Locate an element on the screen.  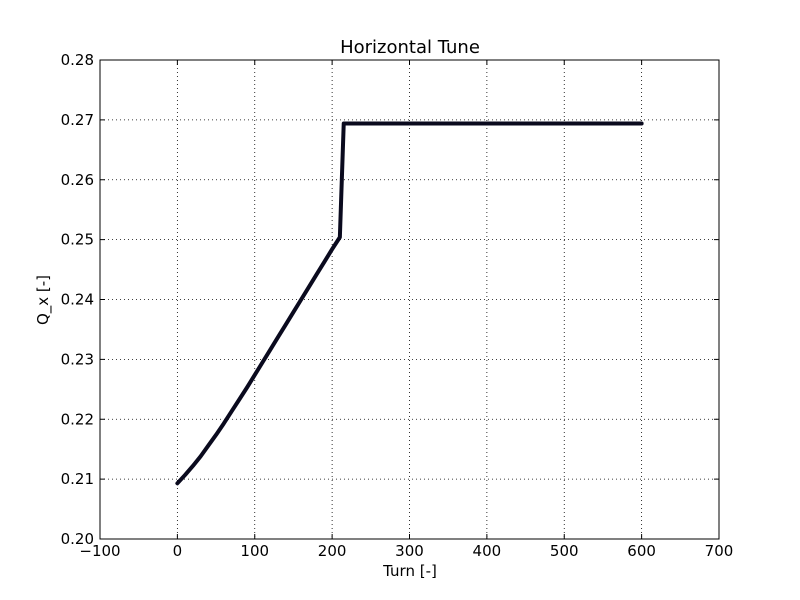
y-tick-label: 0.20 is located at coordinates (77, 539).